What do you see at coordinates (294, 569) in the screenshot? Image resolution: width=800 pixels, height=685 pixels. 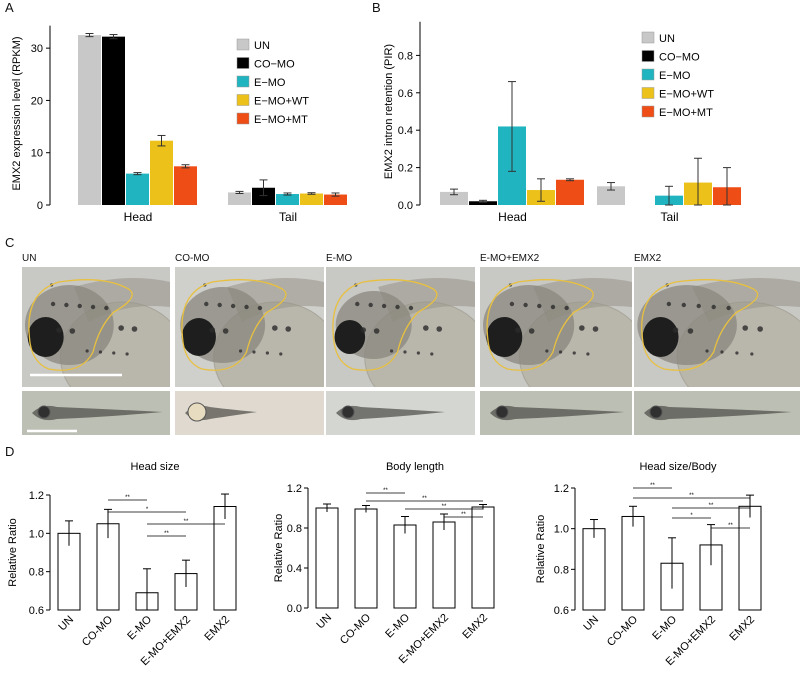 I see `y-tick-label: 0.4` at bounding box center [294, 569].